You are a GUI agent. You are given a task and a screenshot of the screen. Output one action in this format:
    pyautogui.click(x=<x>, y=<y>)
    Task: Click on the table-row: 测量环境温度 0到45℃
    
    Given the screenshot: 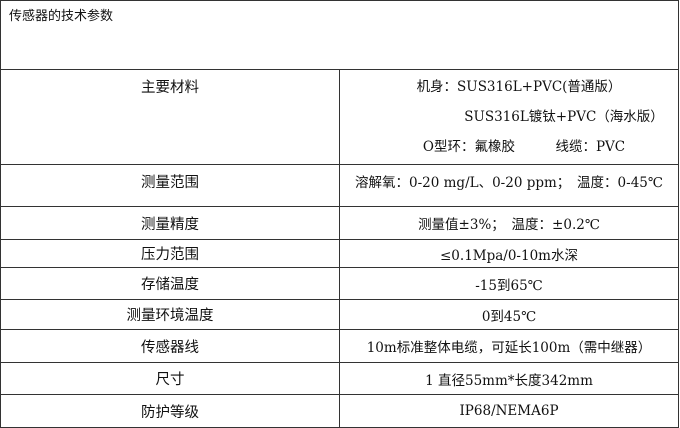 What is the action you would take?
    pyautogui.click(x=339, y=314)
    